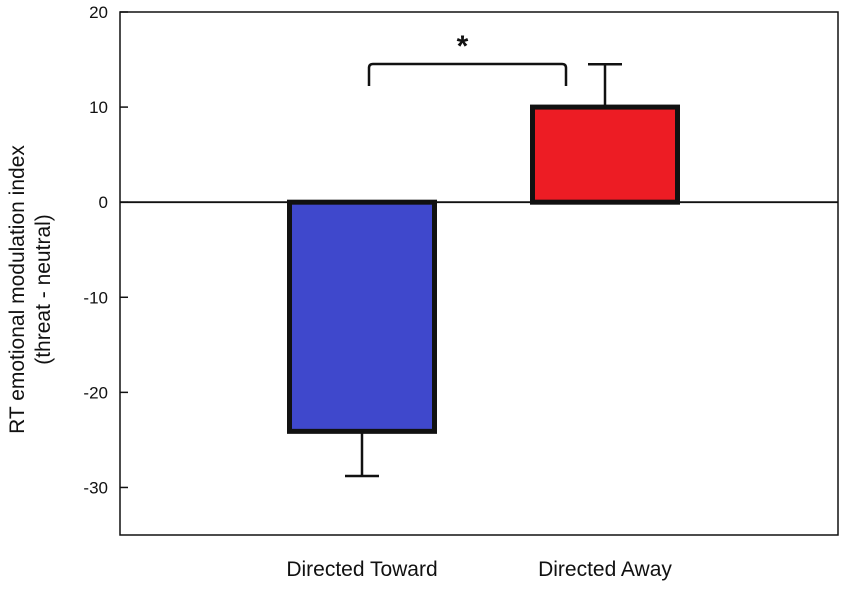  What do you see at coordinates (605, 154) in the screenshot?
I see `bar-directed-away` at bounding box center [605, 154].